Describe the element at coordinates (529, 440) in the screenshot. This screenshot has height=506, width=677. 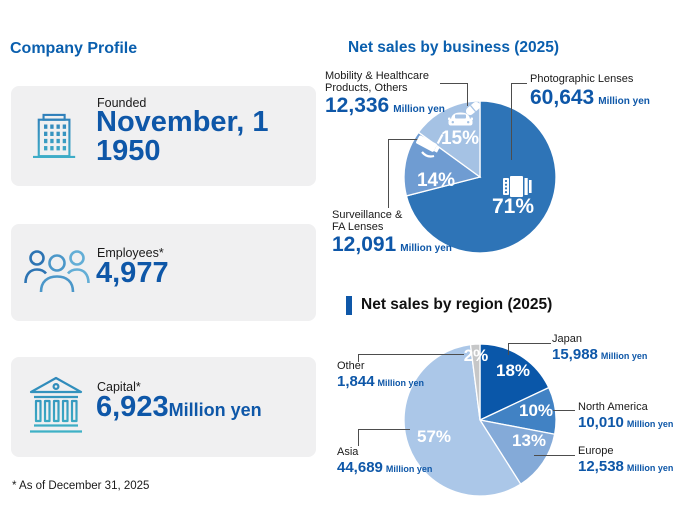
I see `pct-europe: 13%` at that location.